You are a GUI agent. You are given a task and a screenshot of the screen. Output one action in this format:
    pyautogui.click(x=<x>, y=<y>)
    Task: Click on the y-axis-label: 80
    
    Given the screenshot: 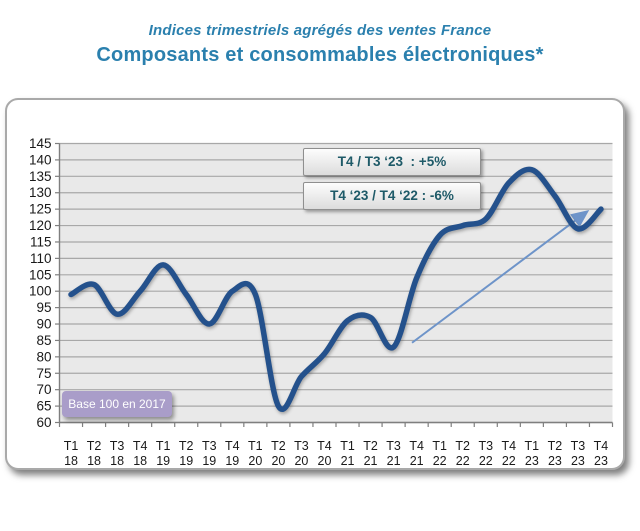 What is the action you would take?
    pyautogui.click(x=43, y=356)
    